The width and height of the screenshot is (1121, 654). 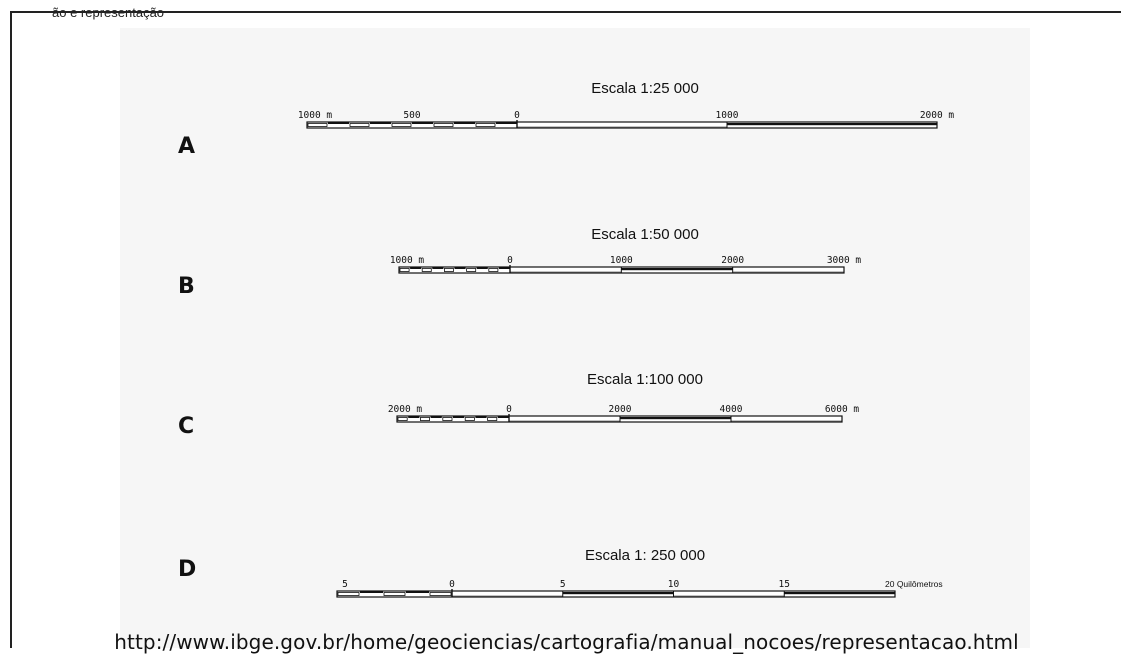 I want to click on scale-tick-label: 4000, so click(x=731, y=409).